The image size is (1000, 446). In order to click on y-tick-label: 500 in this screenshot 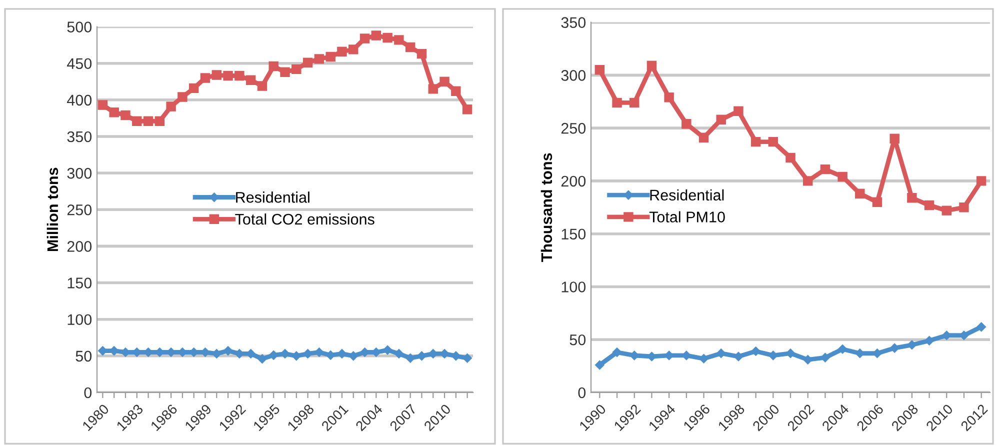, I will do `click(79, 27)`.